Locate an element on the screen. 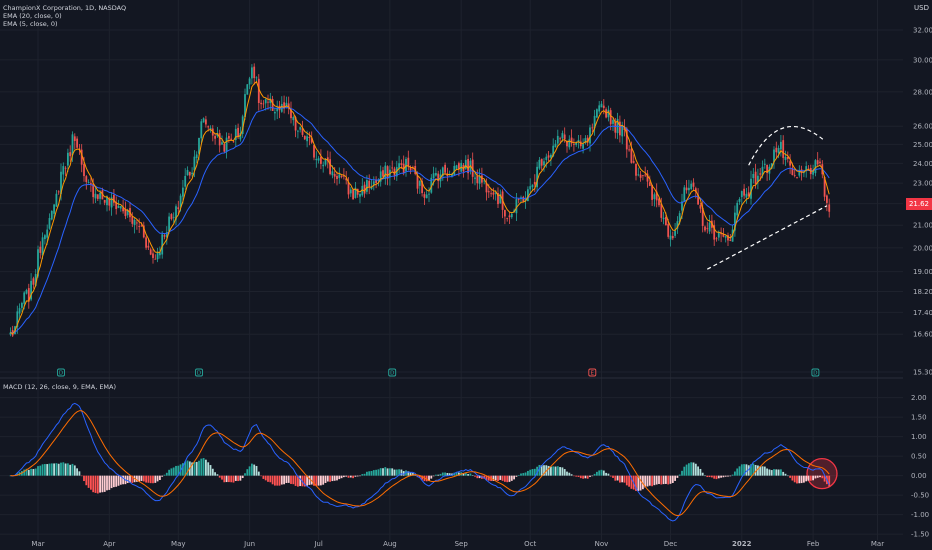 Image resolution: width=932 pixels, height=550 pixels. price-tick-label: 30.00 is located at coordinates (922, 60).